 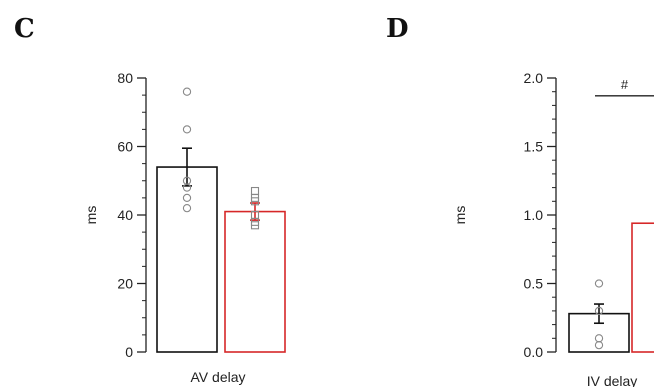 I want to click on y-axis: 0 20 40 60 80, so click(x=132, y=215).